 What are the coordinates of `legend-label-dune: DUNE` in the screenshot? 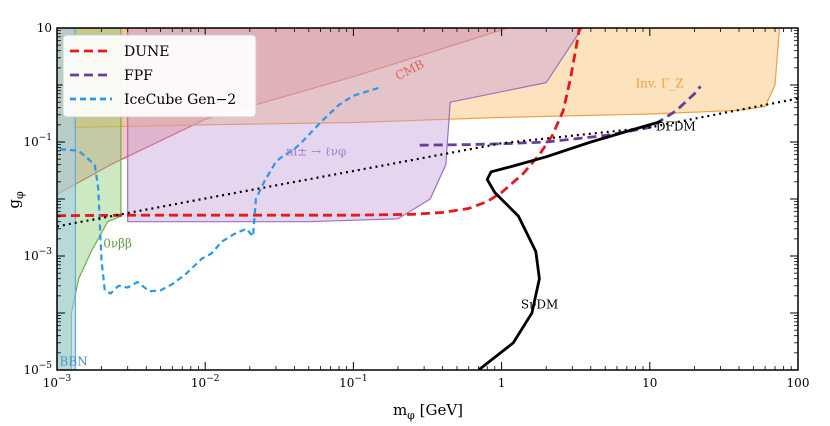 It's located at (147, 52).